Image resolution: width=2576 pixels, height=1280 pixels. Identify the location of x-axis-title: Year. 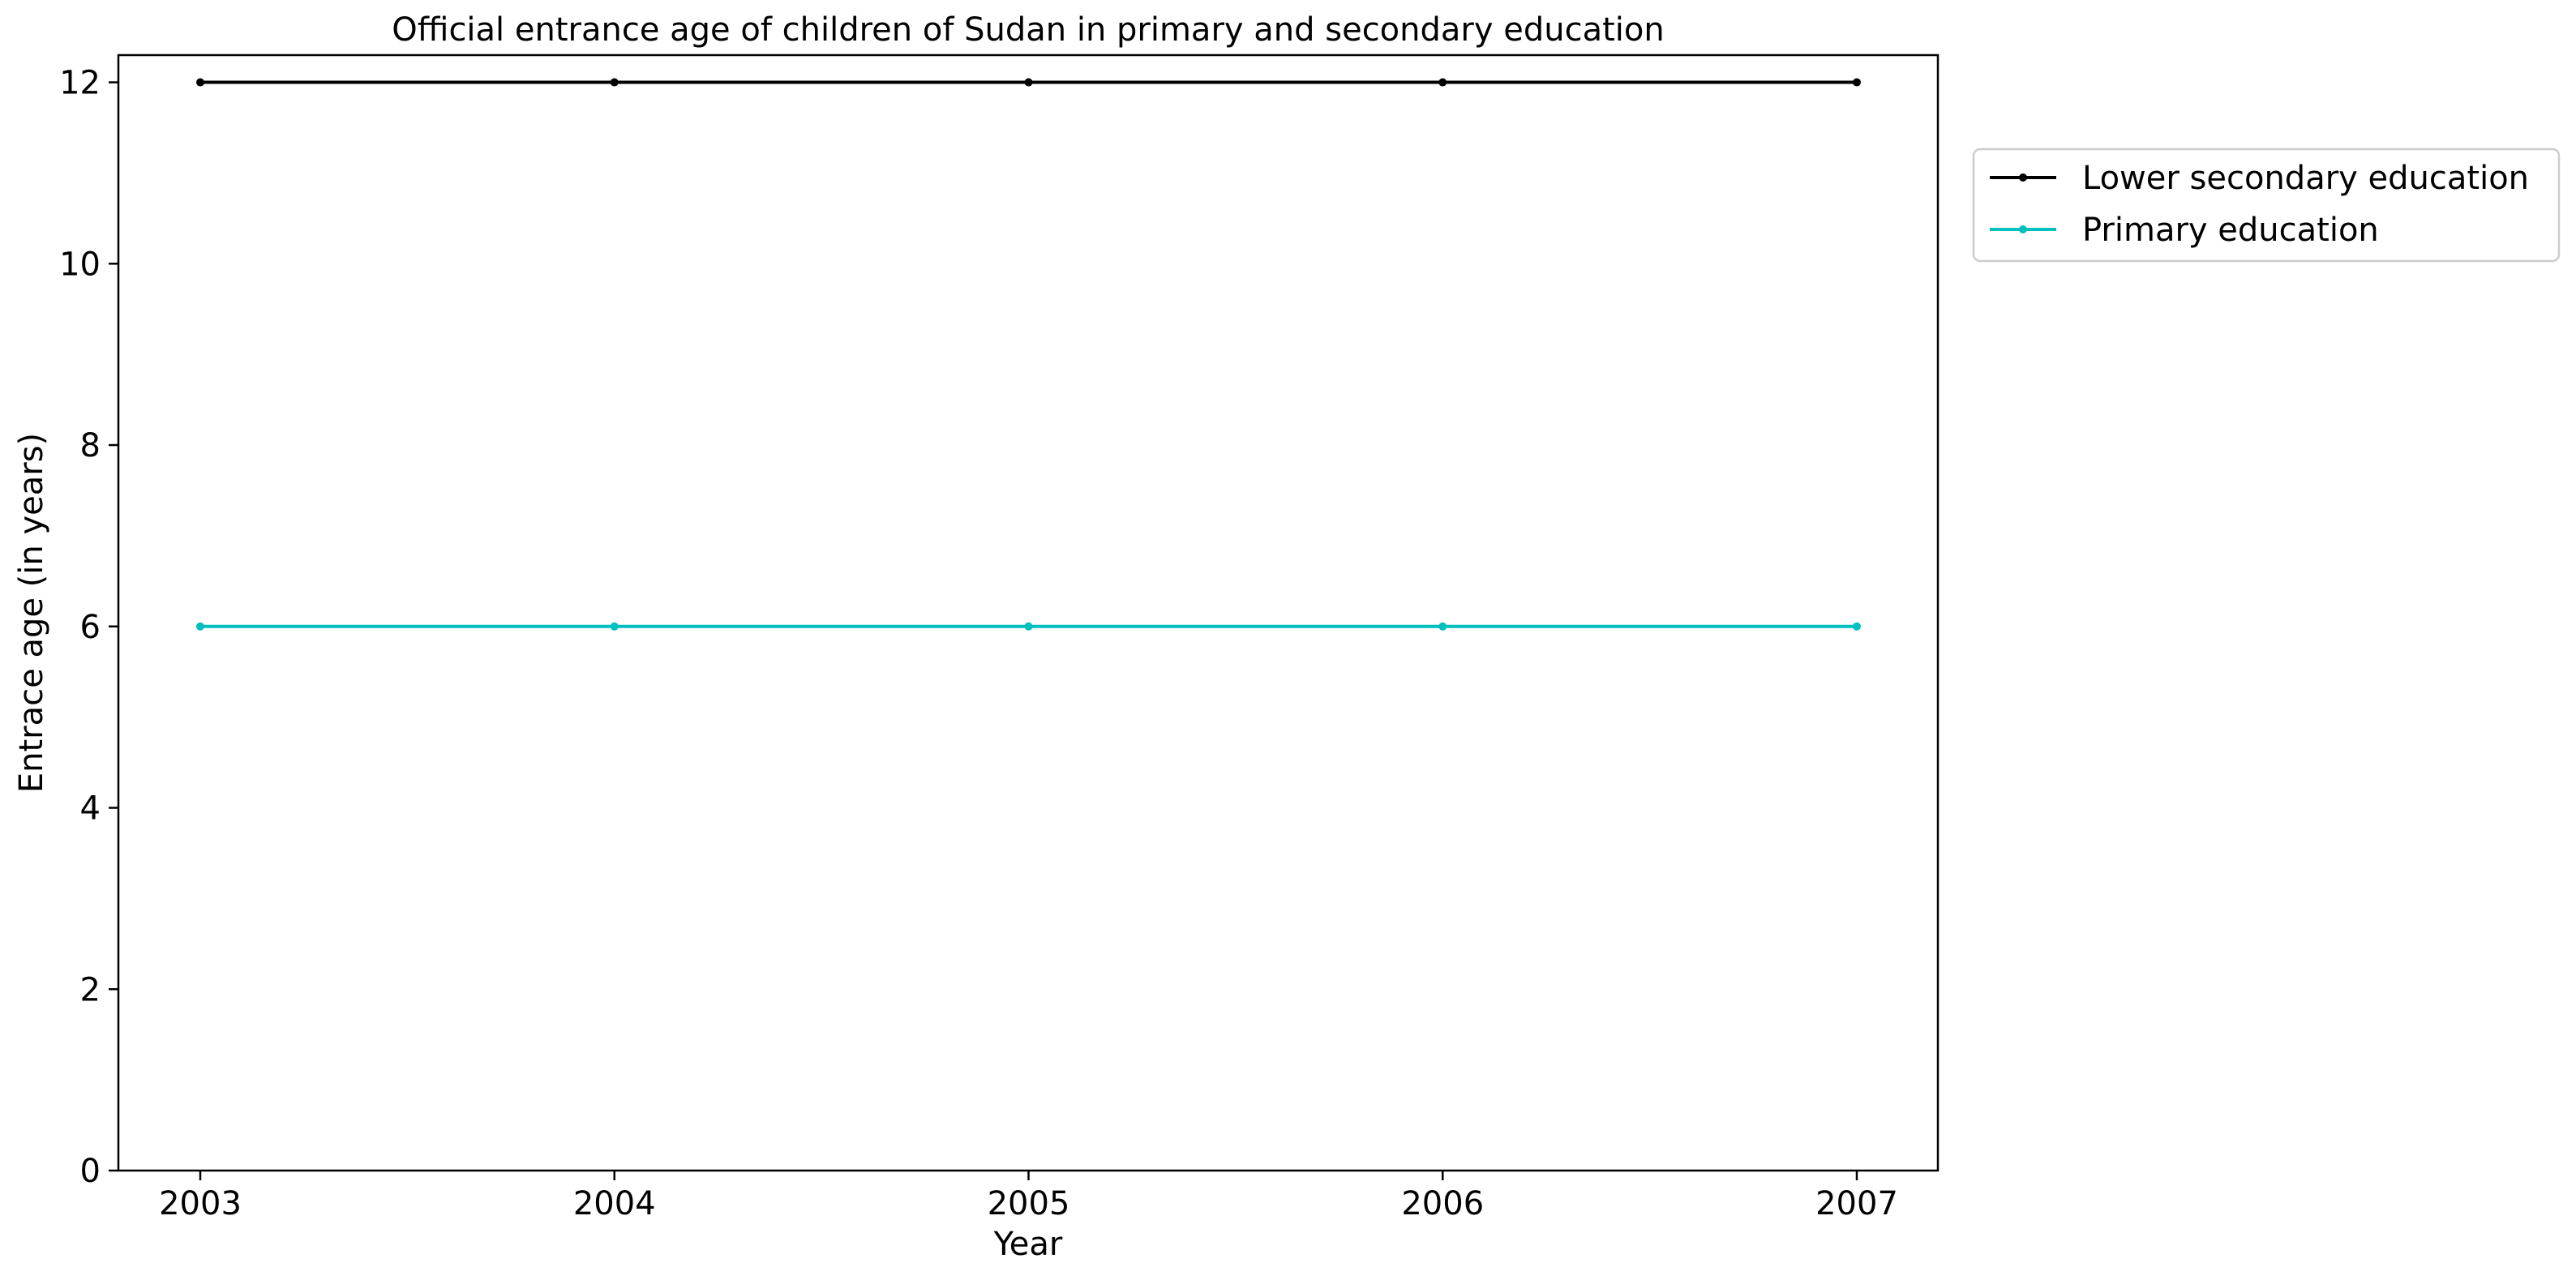
(1028, 1245).